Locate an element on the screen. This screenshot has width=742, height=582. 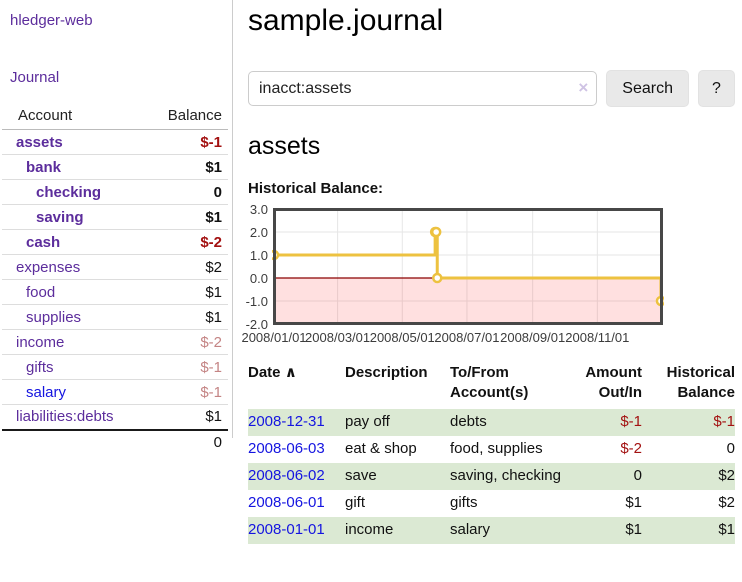
account-link: expenses is located at coordinates (48, 267).